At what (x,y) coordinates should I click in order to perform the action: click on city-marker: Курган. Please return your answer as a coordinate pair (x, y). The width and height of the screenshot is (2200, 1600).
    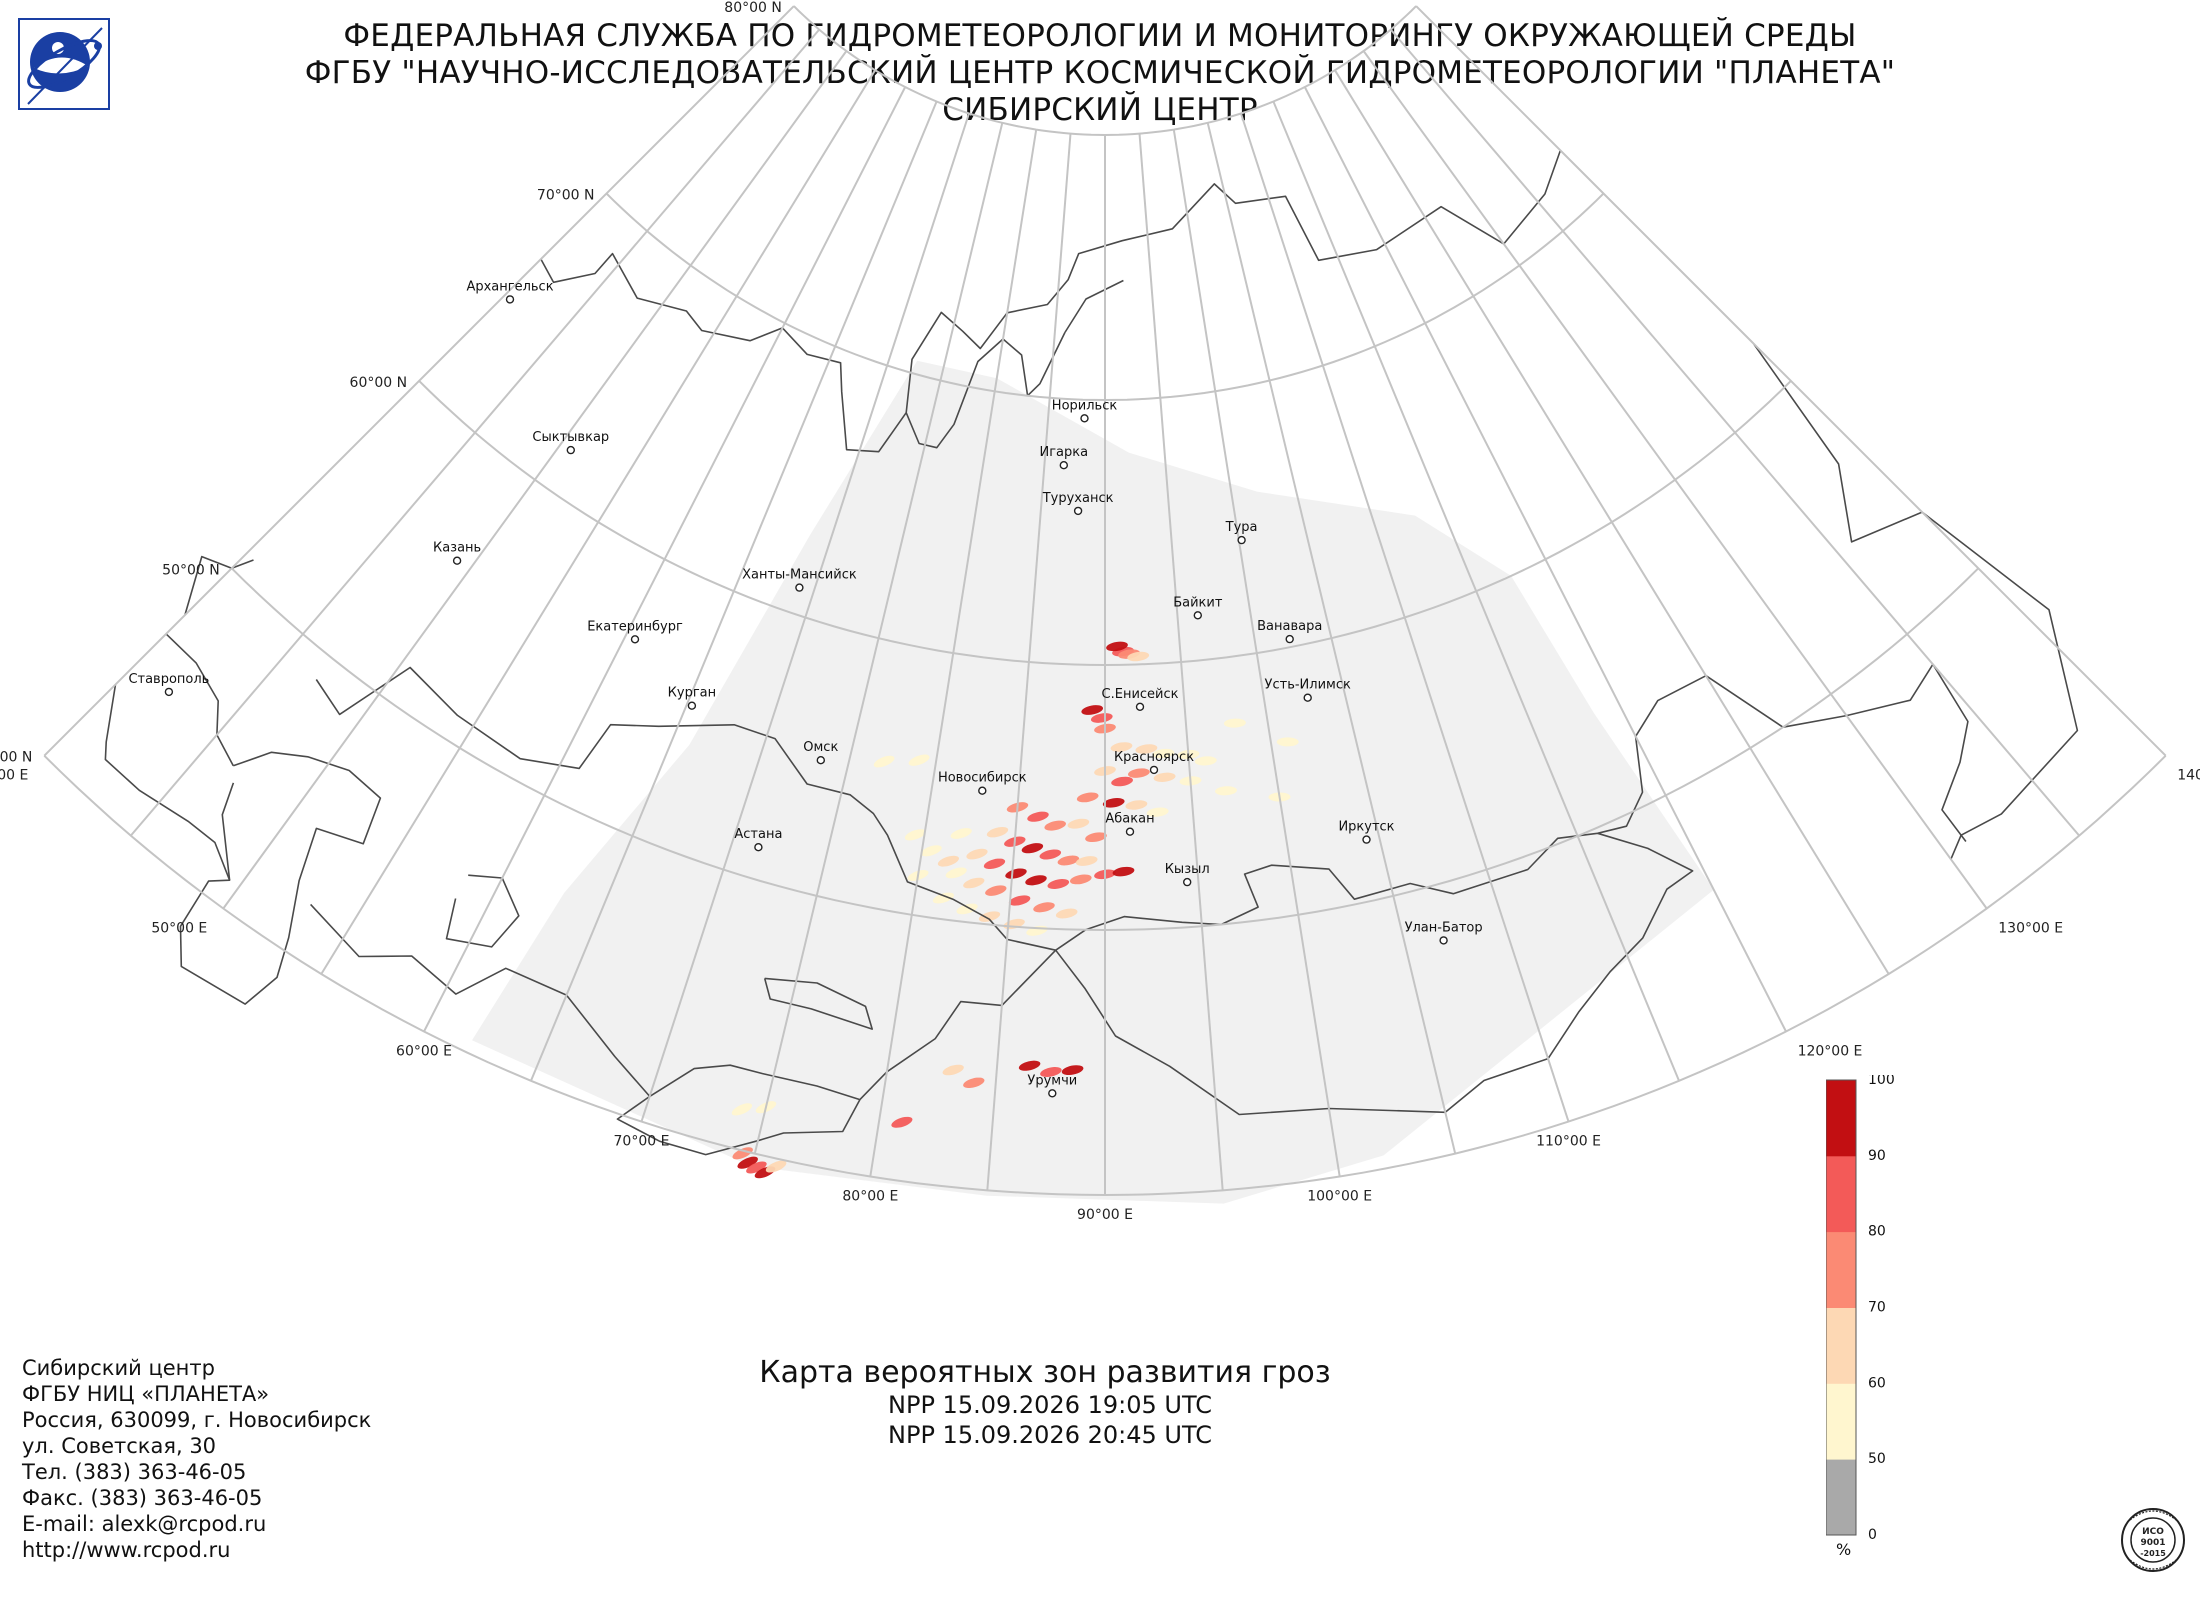
    Looking at the image, I should click on (692, 698).